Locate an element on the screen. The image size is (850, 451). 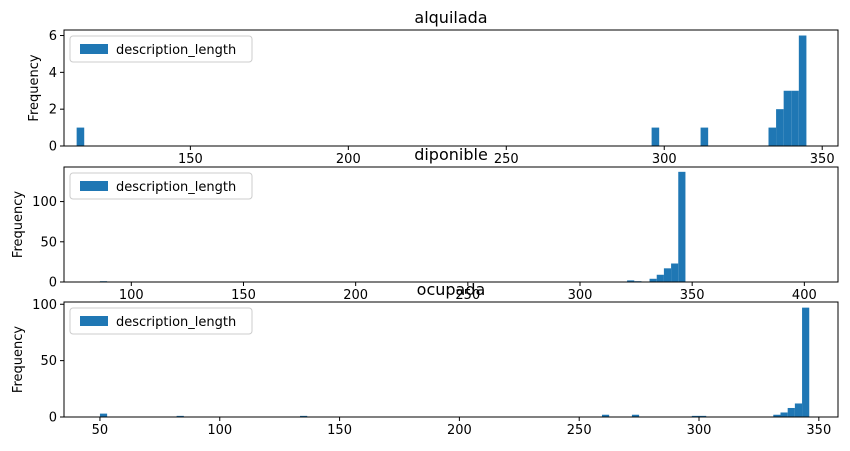
x-tick-label: 50 is located at coordinates (100, 430).